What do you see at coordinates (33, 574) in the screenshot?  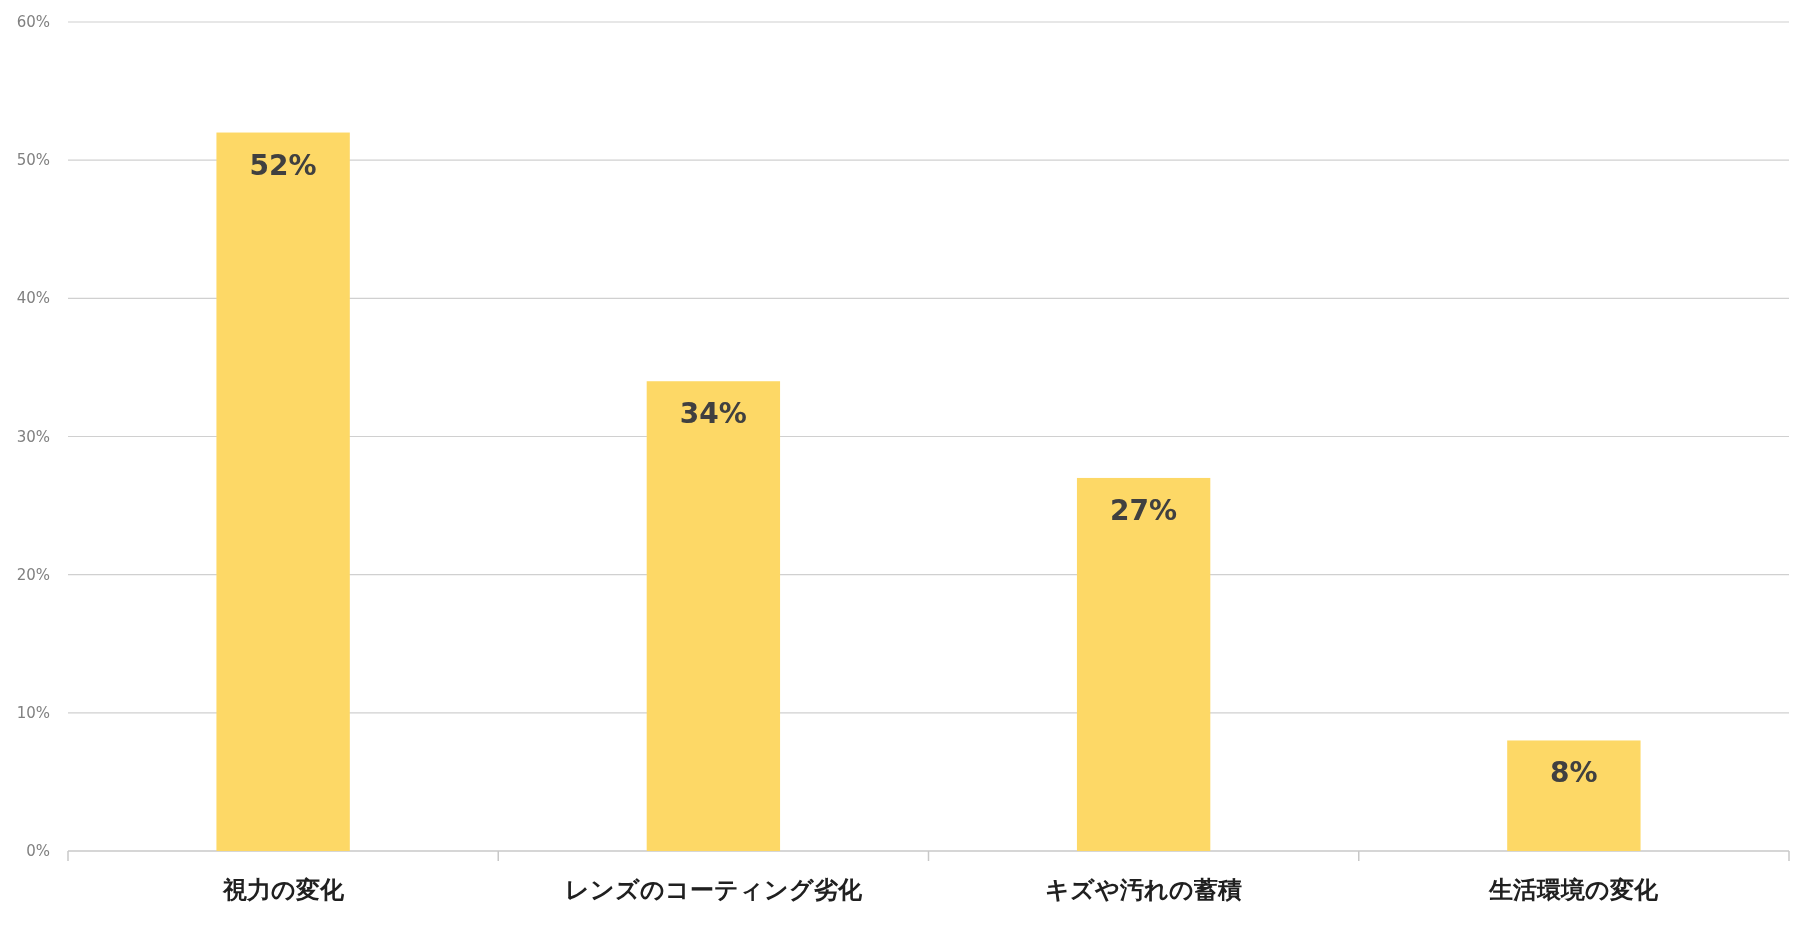 I see `y-tick-label: 20%` at bounding box center [33, 574].